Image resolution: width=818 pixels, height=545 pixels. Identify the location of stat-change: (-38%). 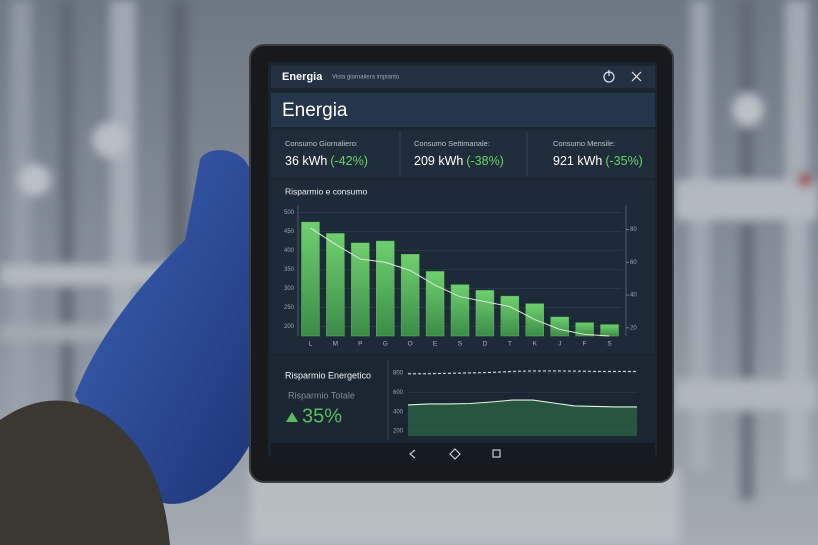
(485, 161).